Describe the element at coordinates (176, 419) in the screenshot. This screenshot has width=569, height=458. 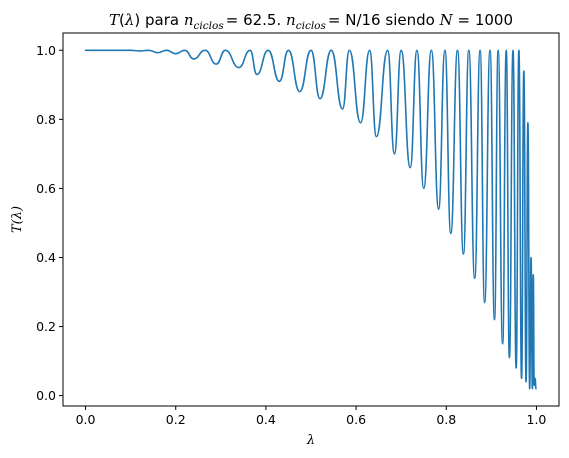
I see `x-tick-label: 0.2` at that location.